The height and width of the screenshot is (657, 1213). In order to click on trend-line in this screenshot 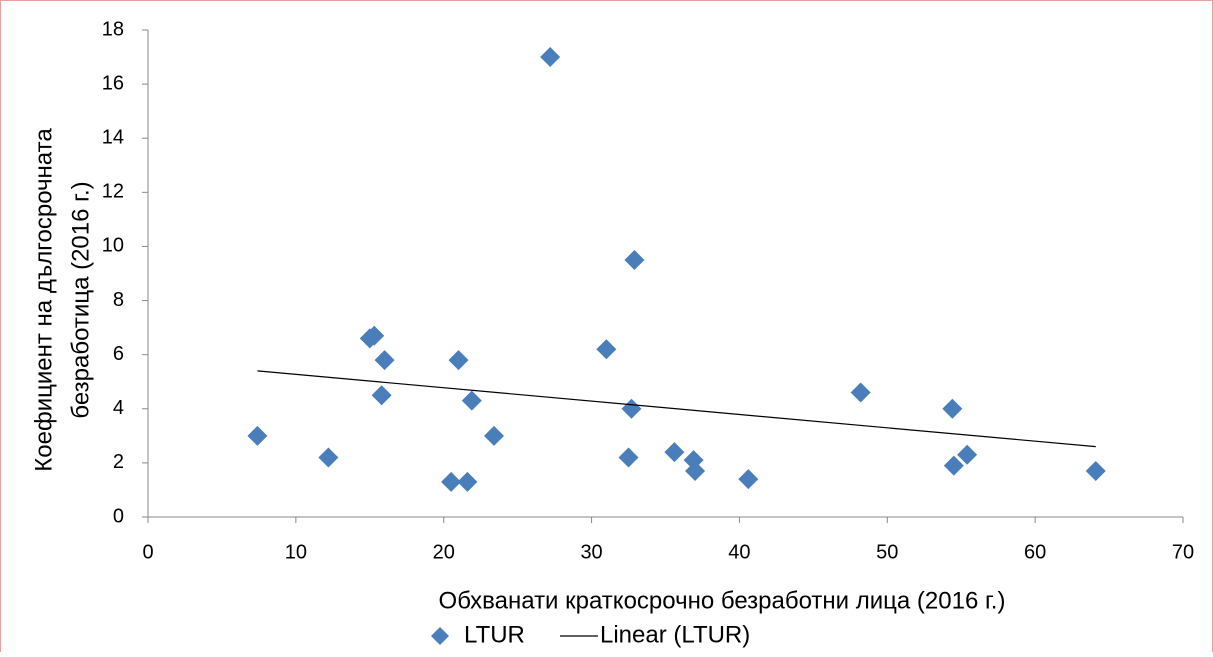, I will do `click(676, 409)`.